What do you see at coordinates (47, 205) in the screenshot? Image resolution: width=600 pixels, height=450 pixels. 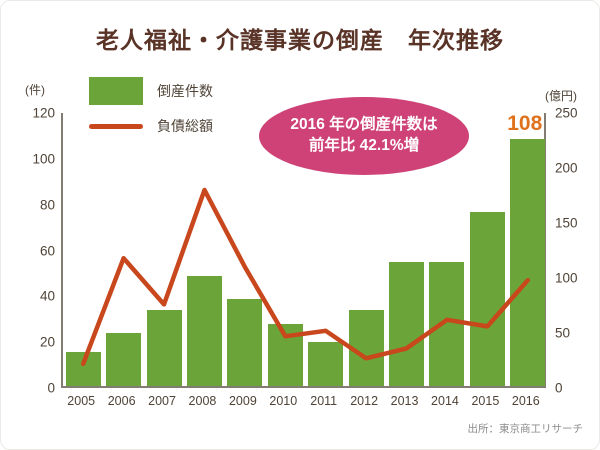 I see `left-axis-tick-80: 80` at bounding box center [47, 205].